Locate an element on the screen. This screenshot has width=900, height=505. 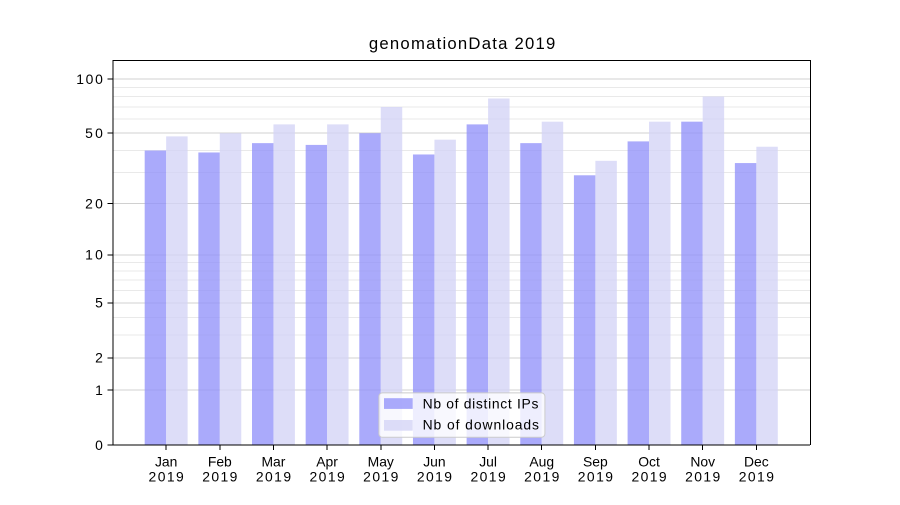
svg-text: Feb is located at coordinates (220, 462).